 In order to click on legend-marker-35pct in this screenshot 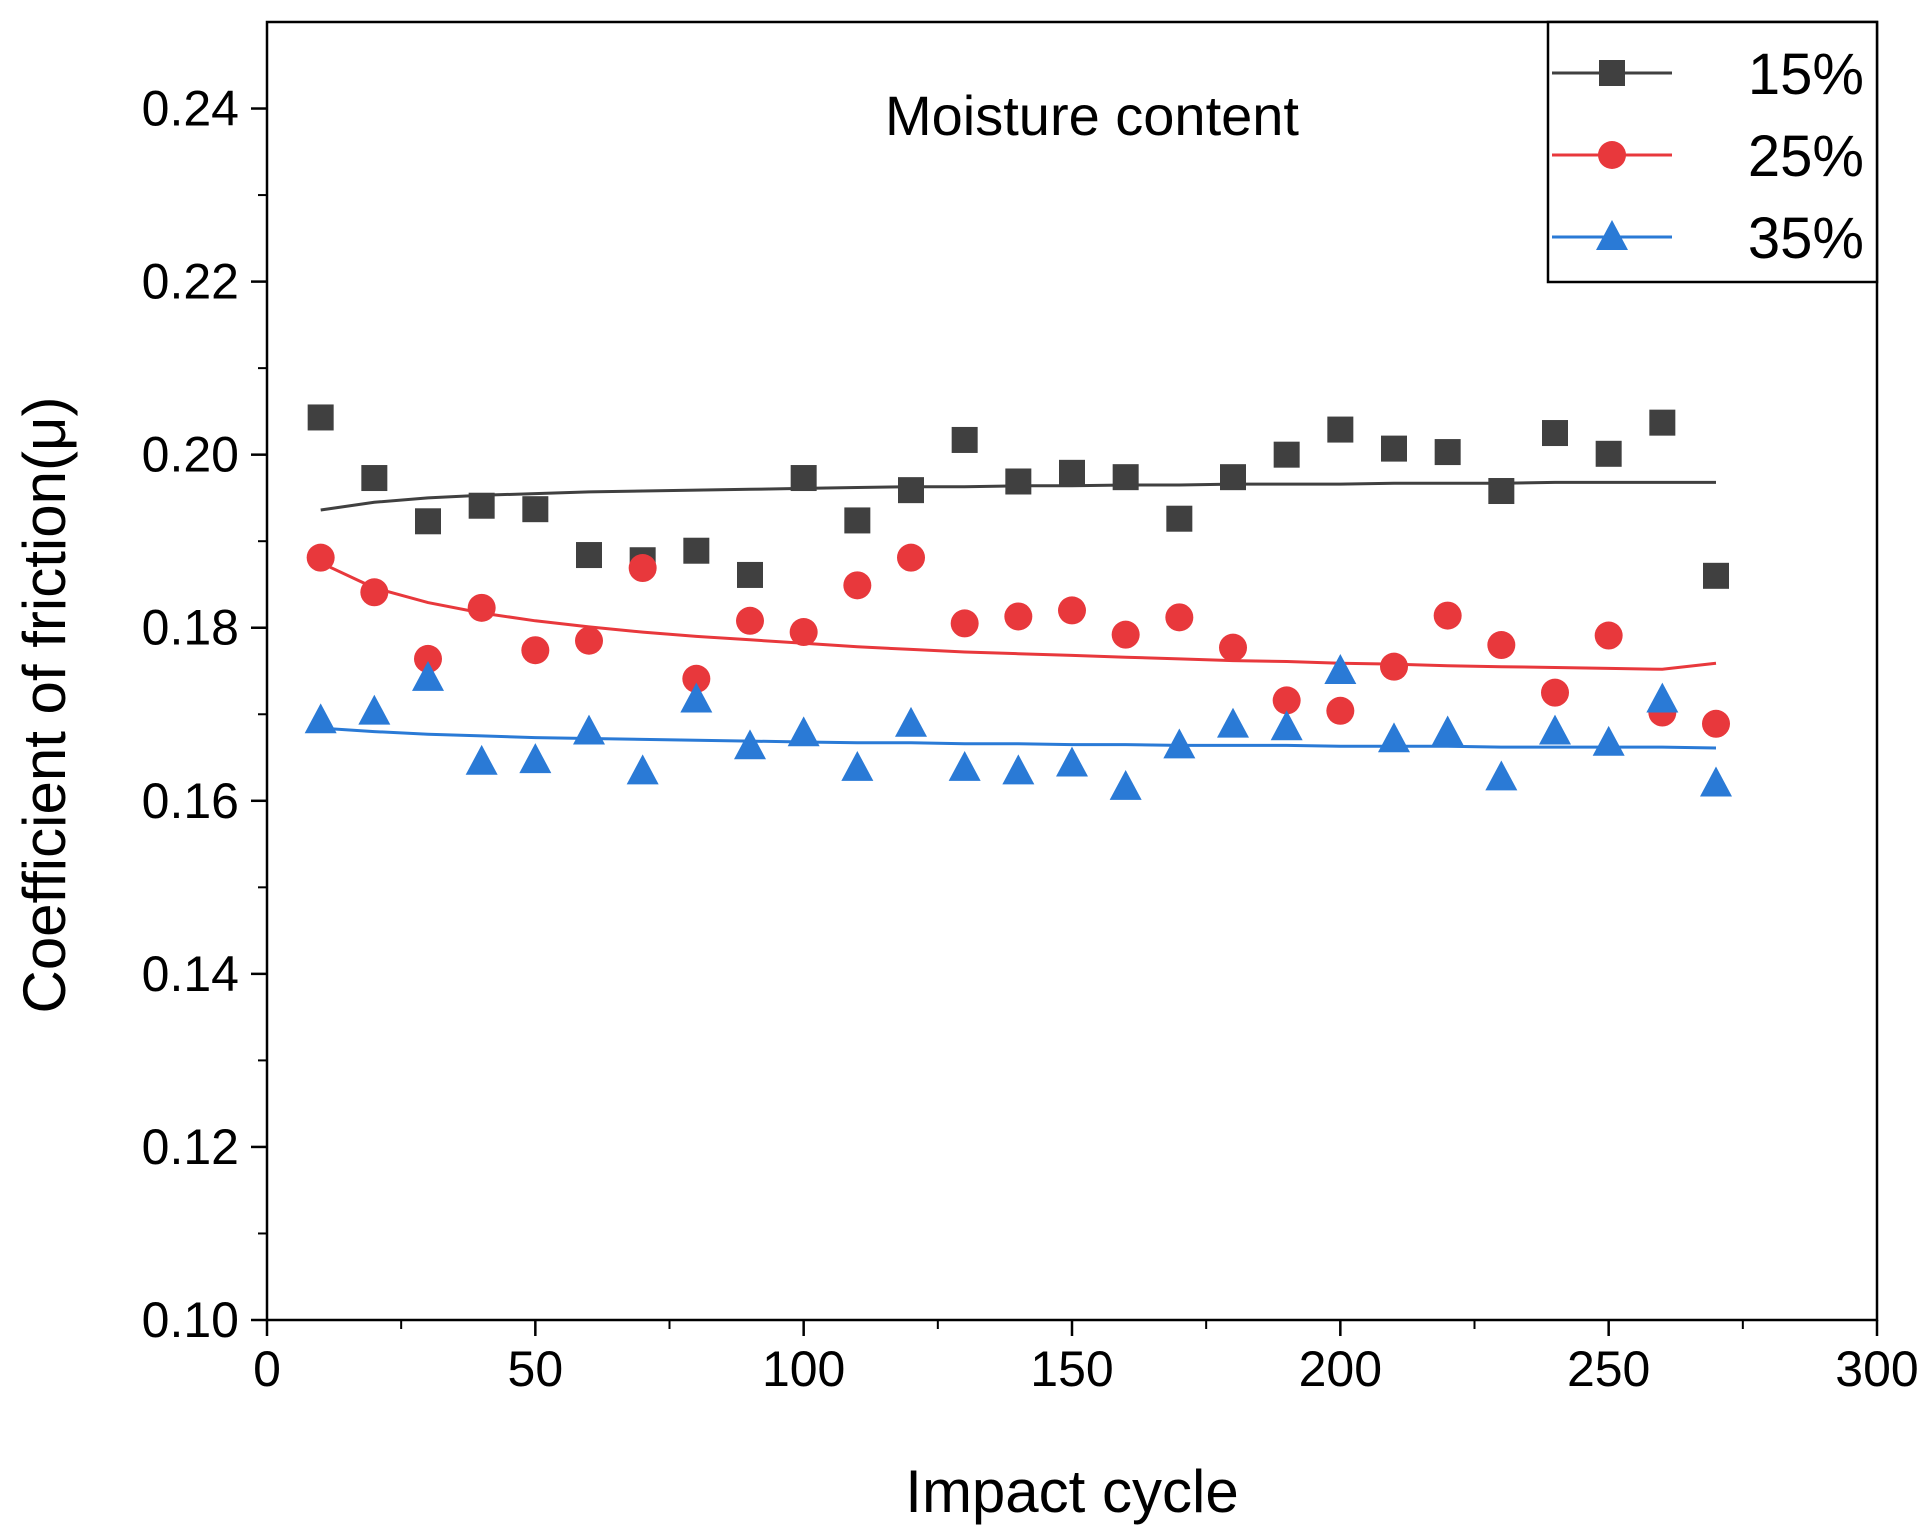, I will do `click(1612, 235)`.